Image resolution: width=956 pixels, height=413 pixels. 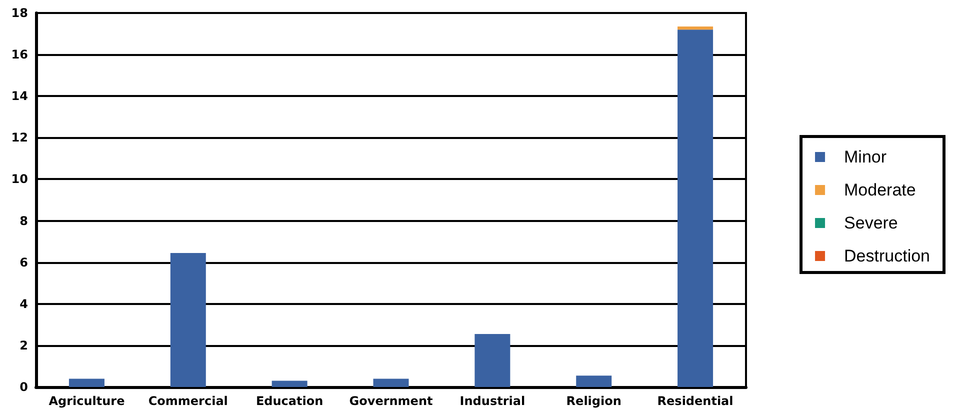 I want to click on legend-label: Minor, so click(x=865, y=157).